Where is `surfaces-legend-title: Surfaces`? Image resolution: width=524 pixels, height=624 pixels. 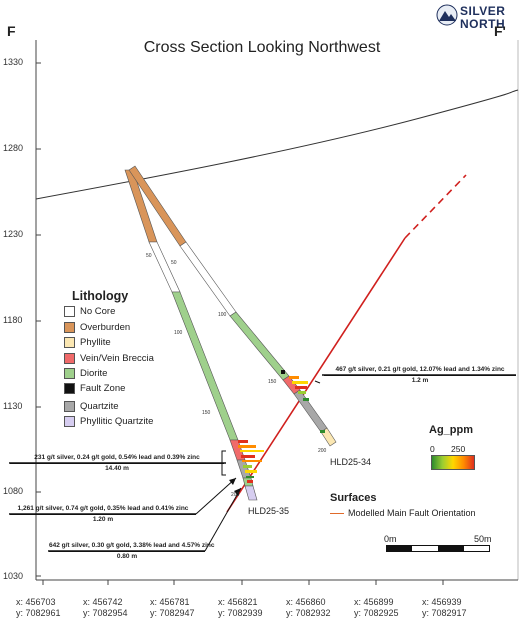 surfaces-legend-title: Surfaces is located at coordinates (353, 498).